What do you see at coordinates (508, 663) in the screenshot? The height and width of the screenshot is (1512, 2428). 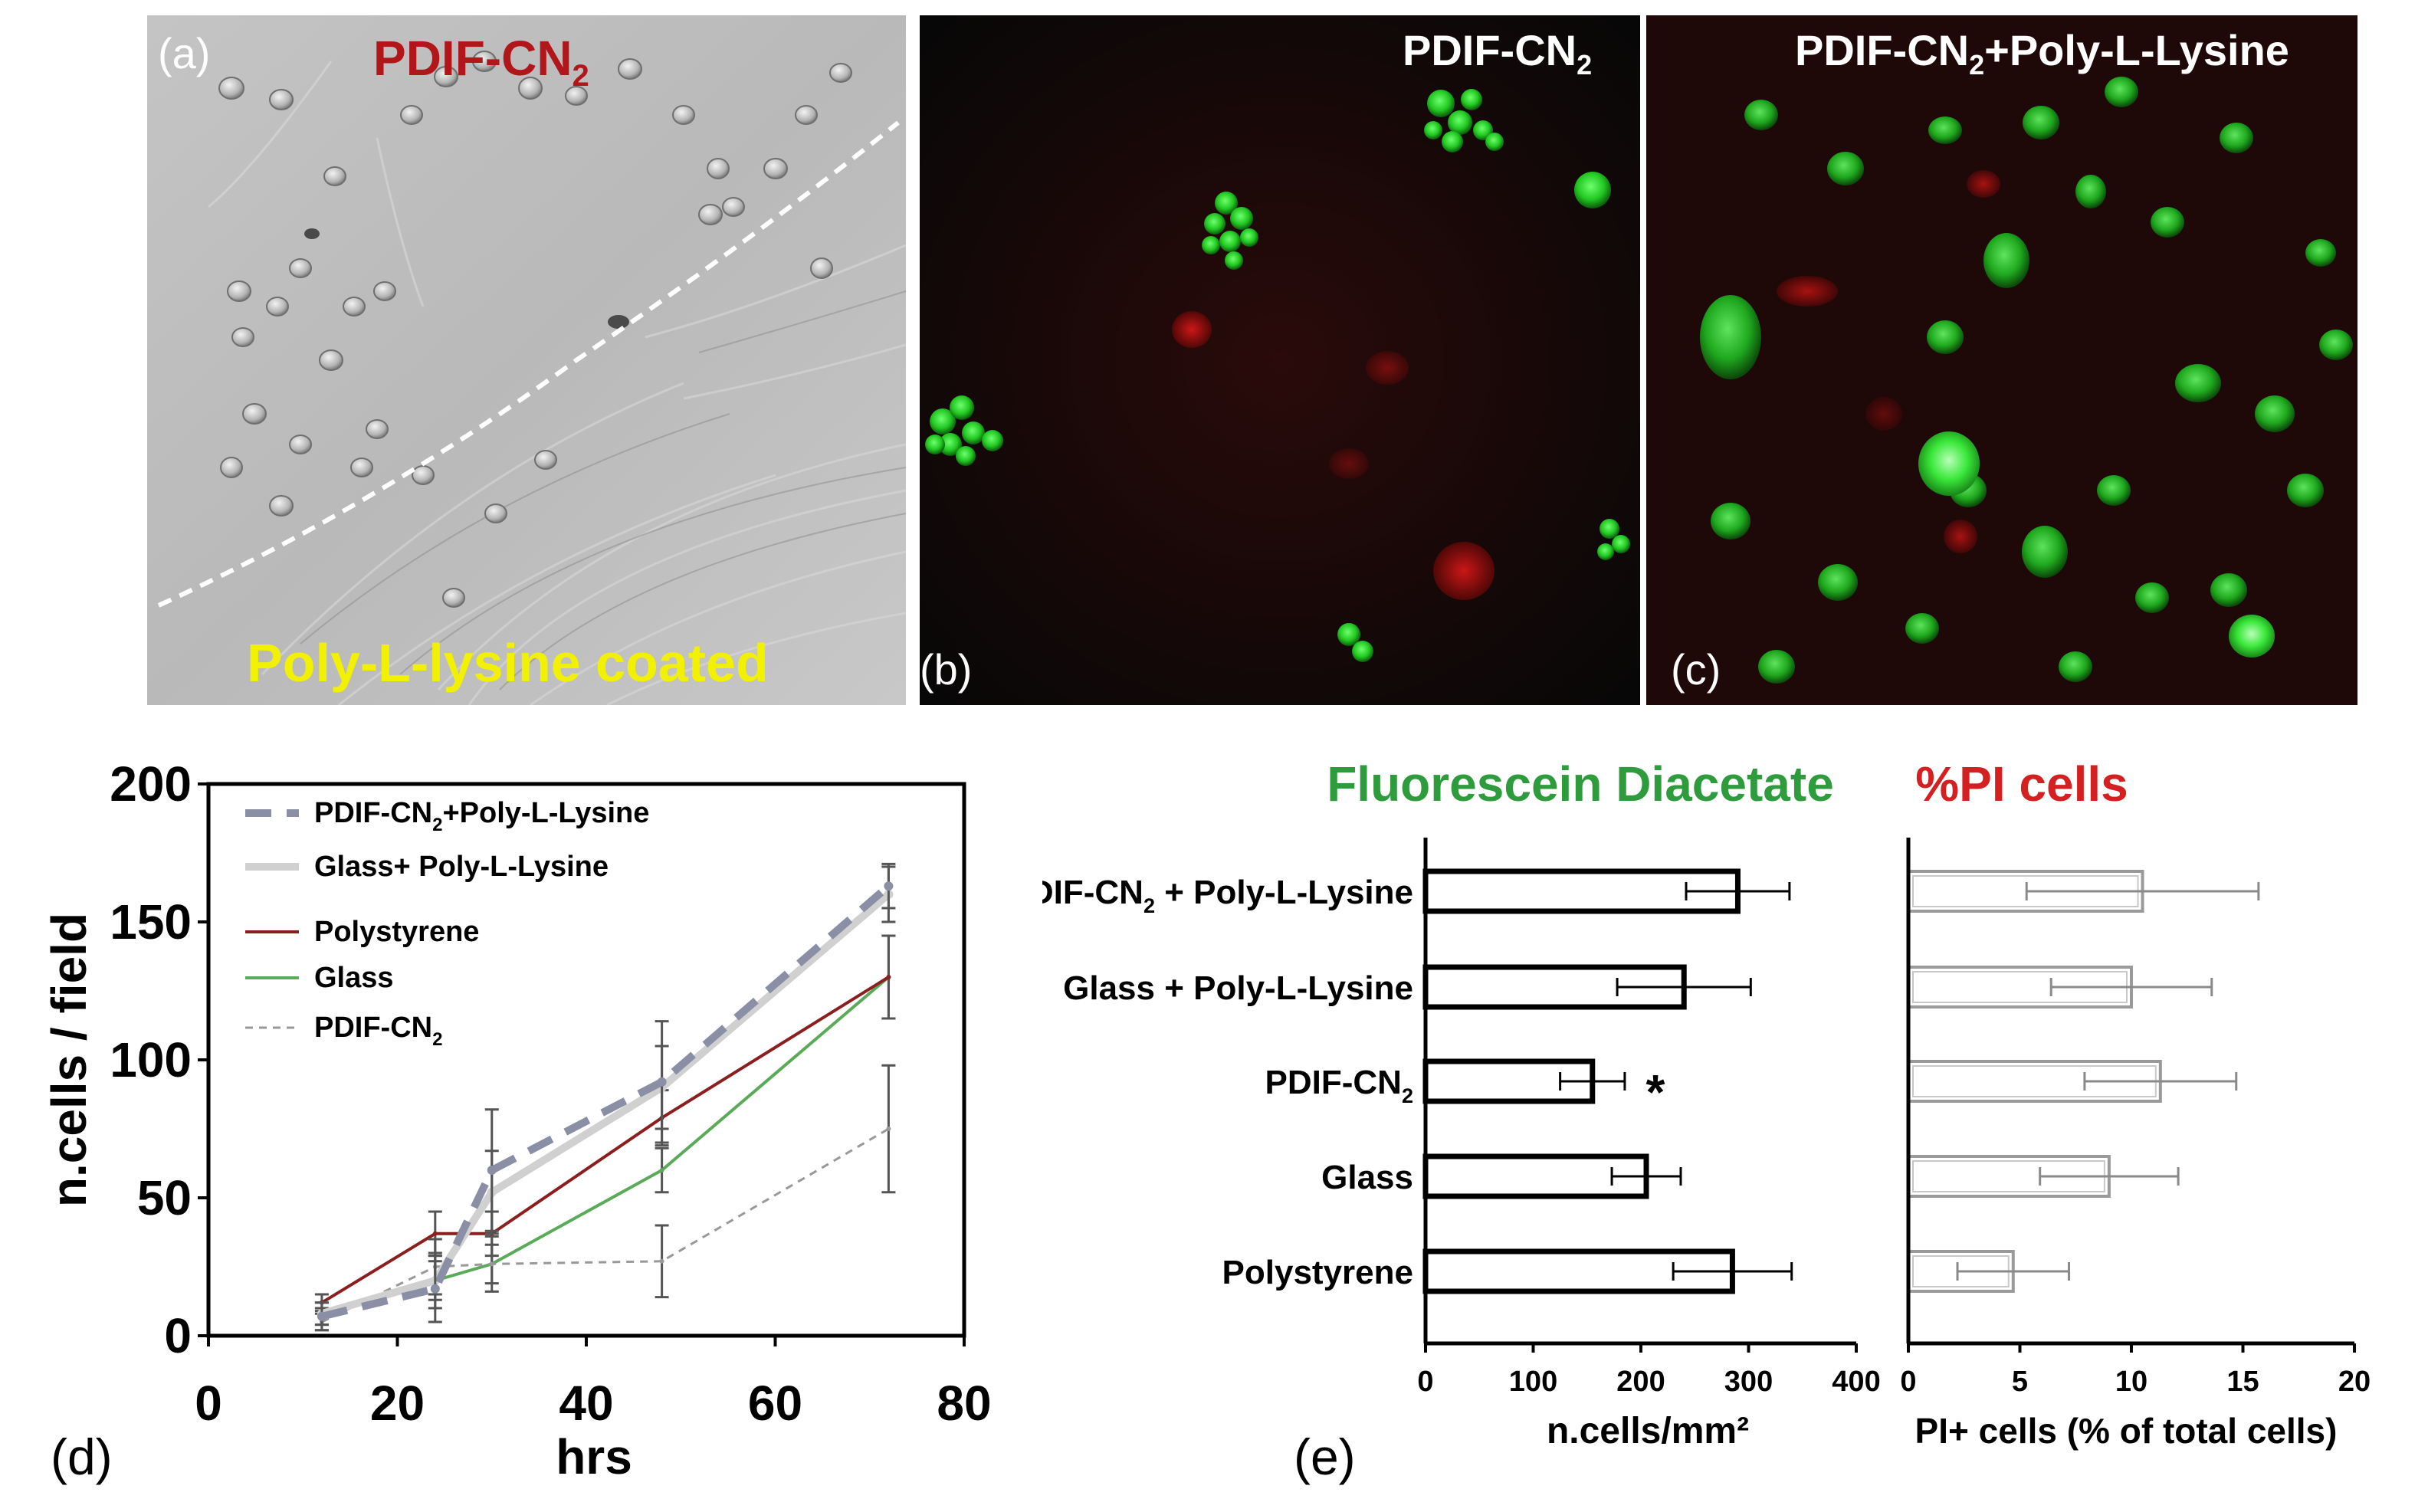 I see `panel-a-bottom-label: Poly-L-lysine coated` at bounding box center [508, 663].